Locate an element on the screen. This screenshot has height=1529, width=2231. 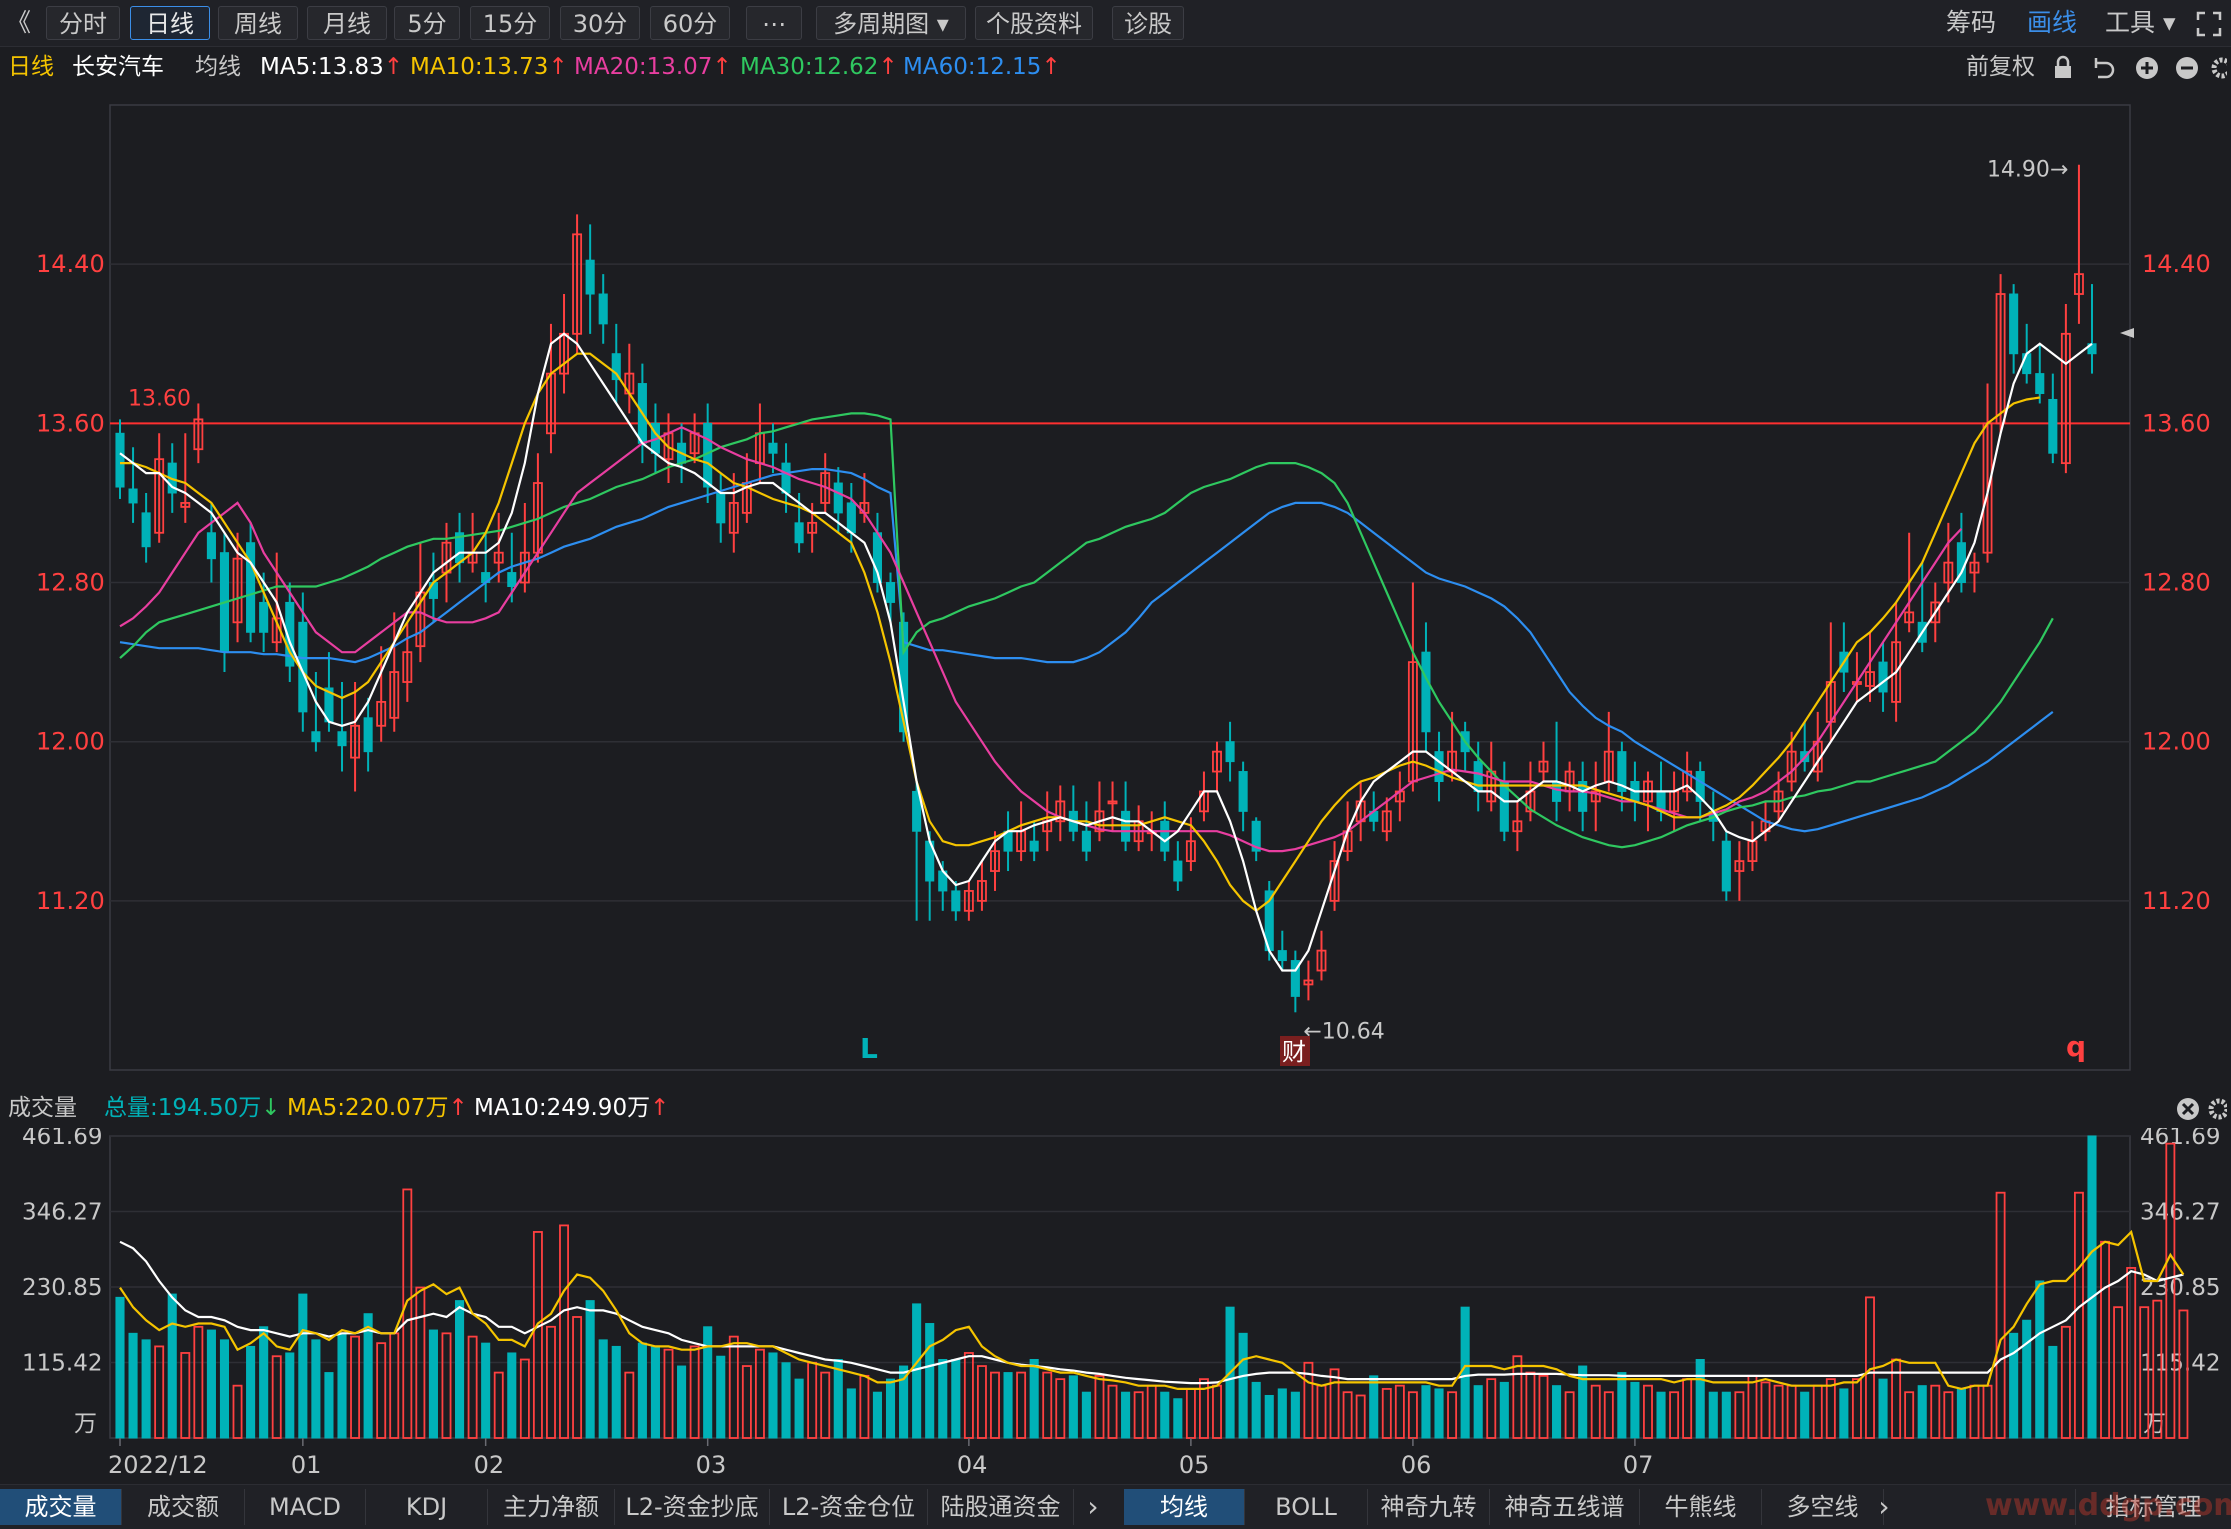
overlay-tab-2: 神奇九转 is located at coordinates (1429, 1507).